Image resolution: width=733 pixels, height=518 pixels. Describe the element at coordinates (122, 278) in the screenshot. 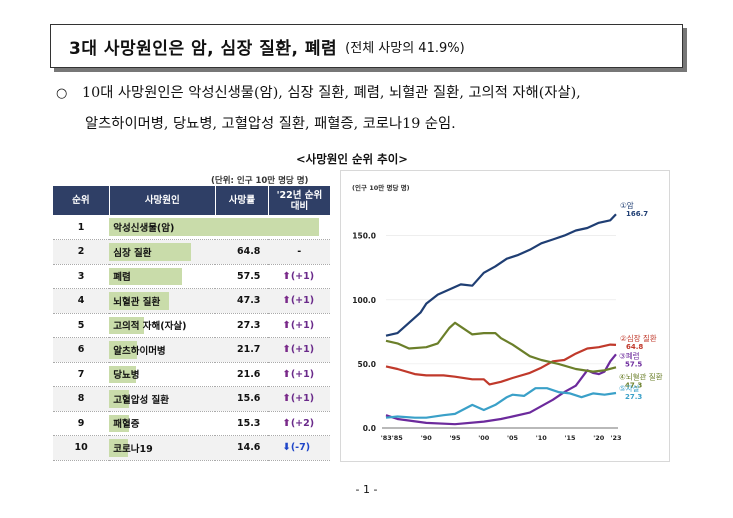

I see `cause-label: 폐렴` at that location.